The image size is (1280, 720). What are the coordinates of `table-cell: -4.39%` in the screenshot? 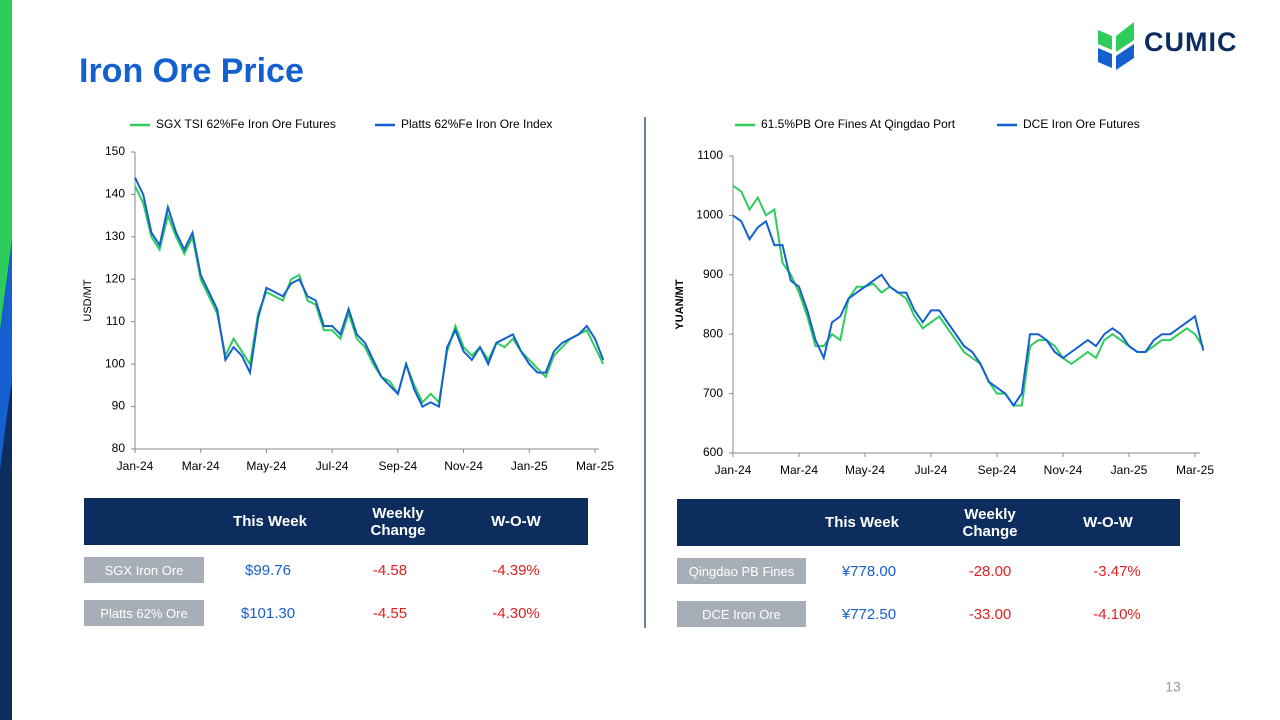 It's located at (516, 570).